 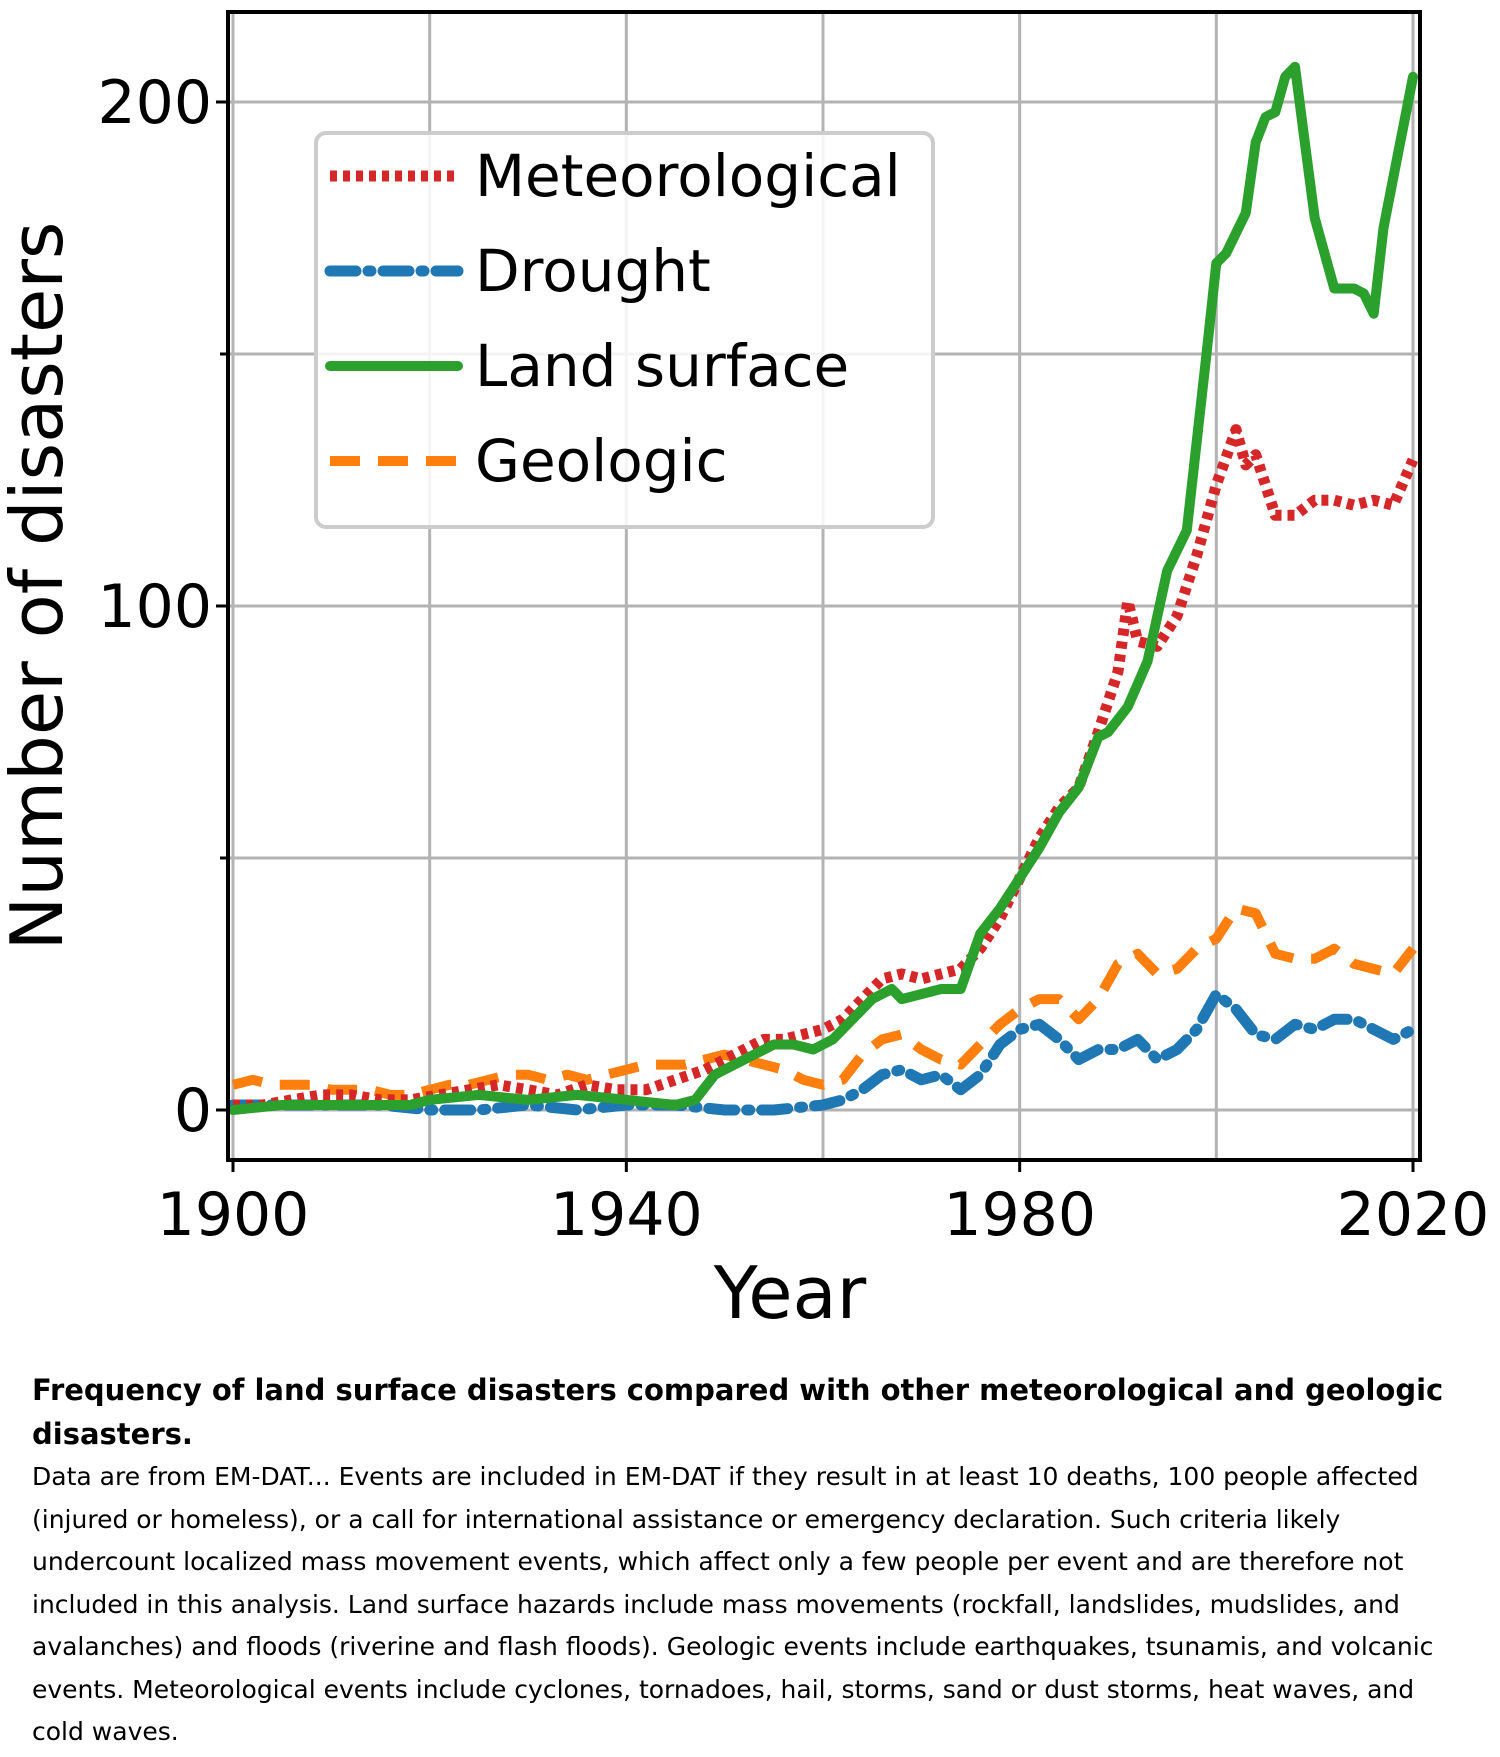 What do you see at coordinates (593, 271) in the screenshot?
I see `legend-label-drought: Drought` at bounding box center [593, 271].